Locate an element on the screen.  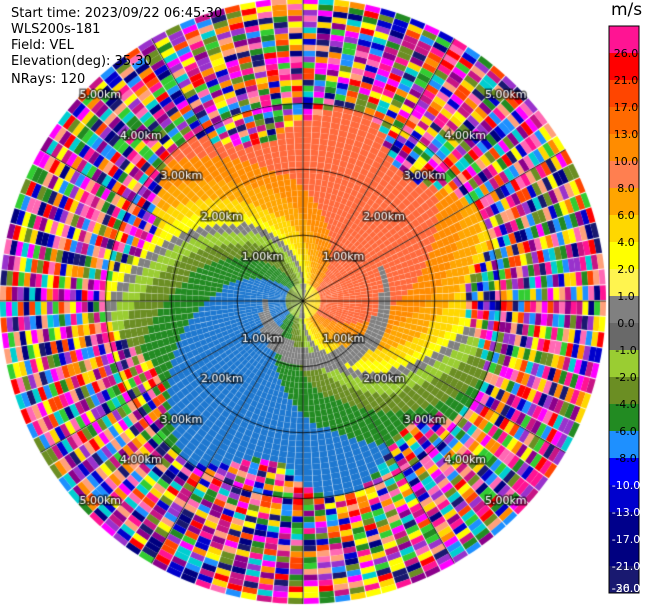
field-label: Field: VEL is located at coordinates (42, 45).